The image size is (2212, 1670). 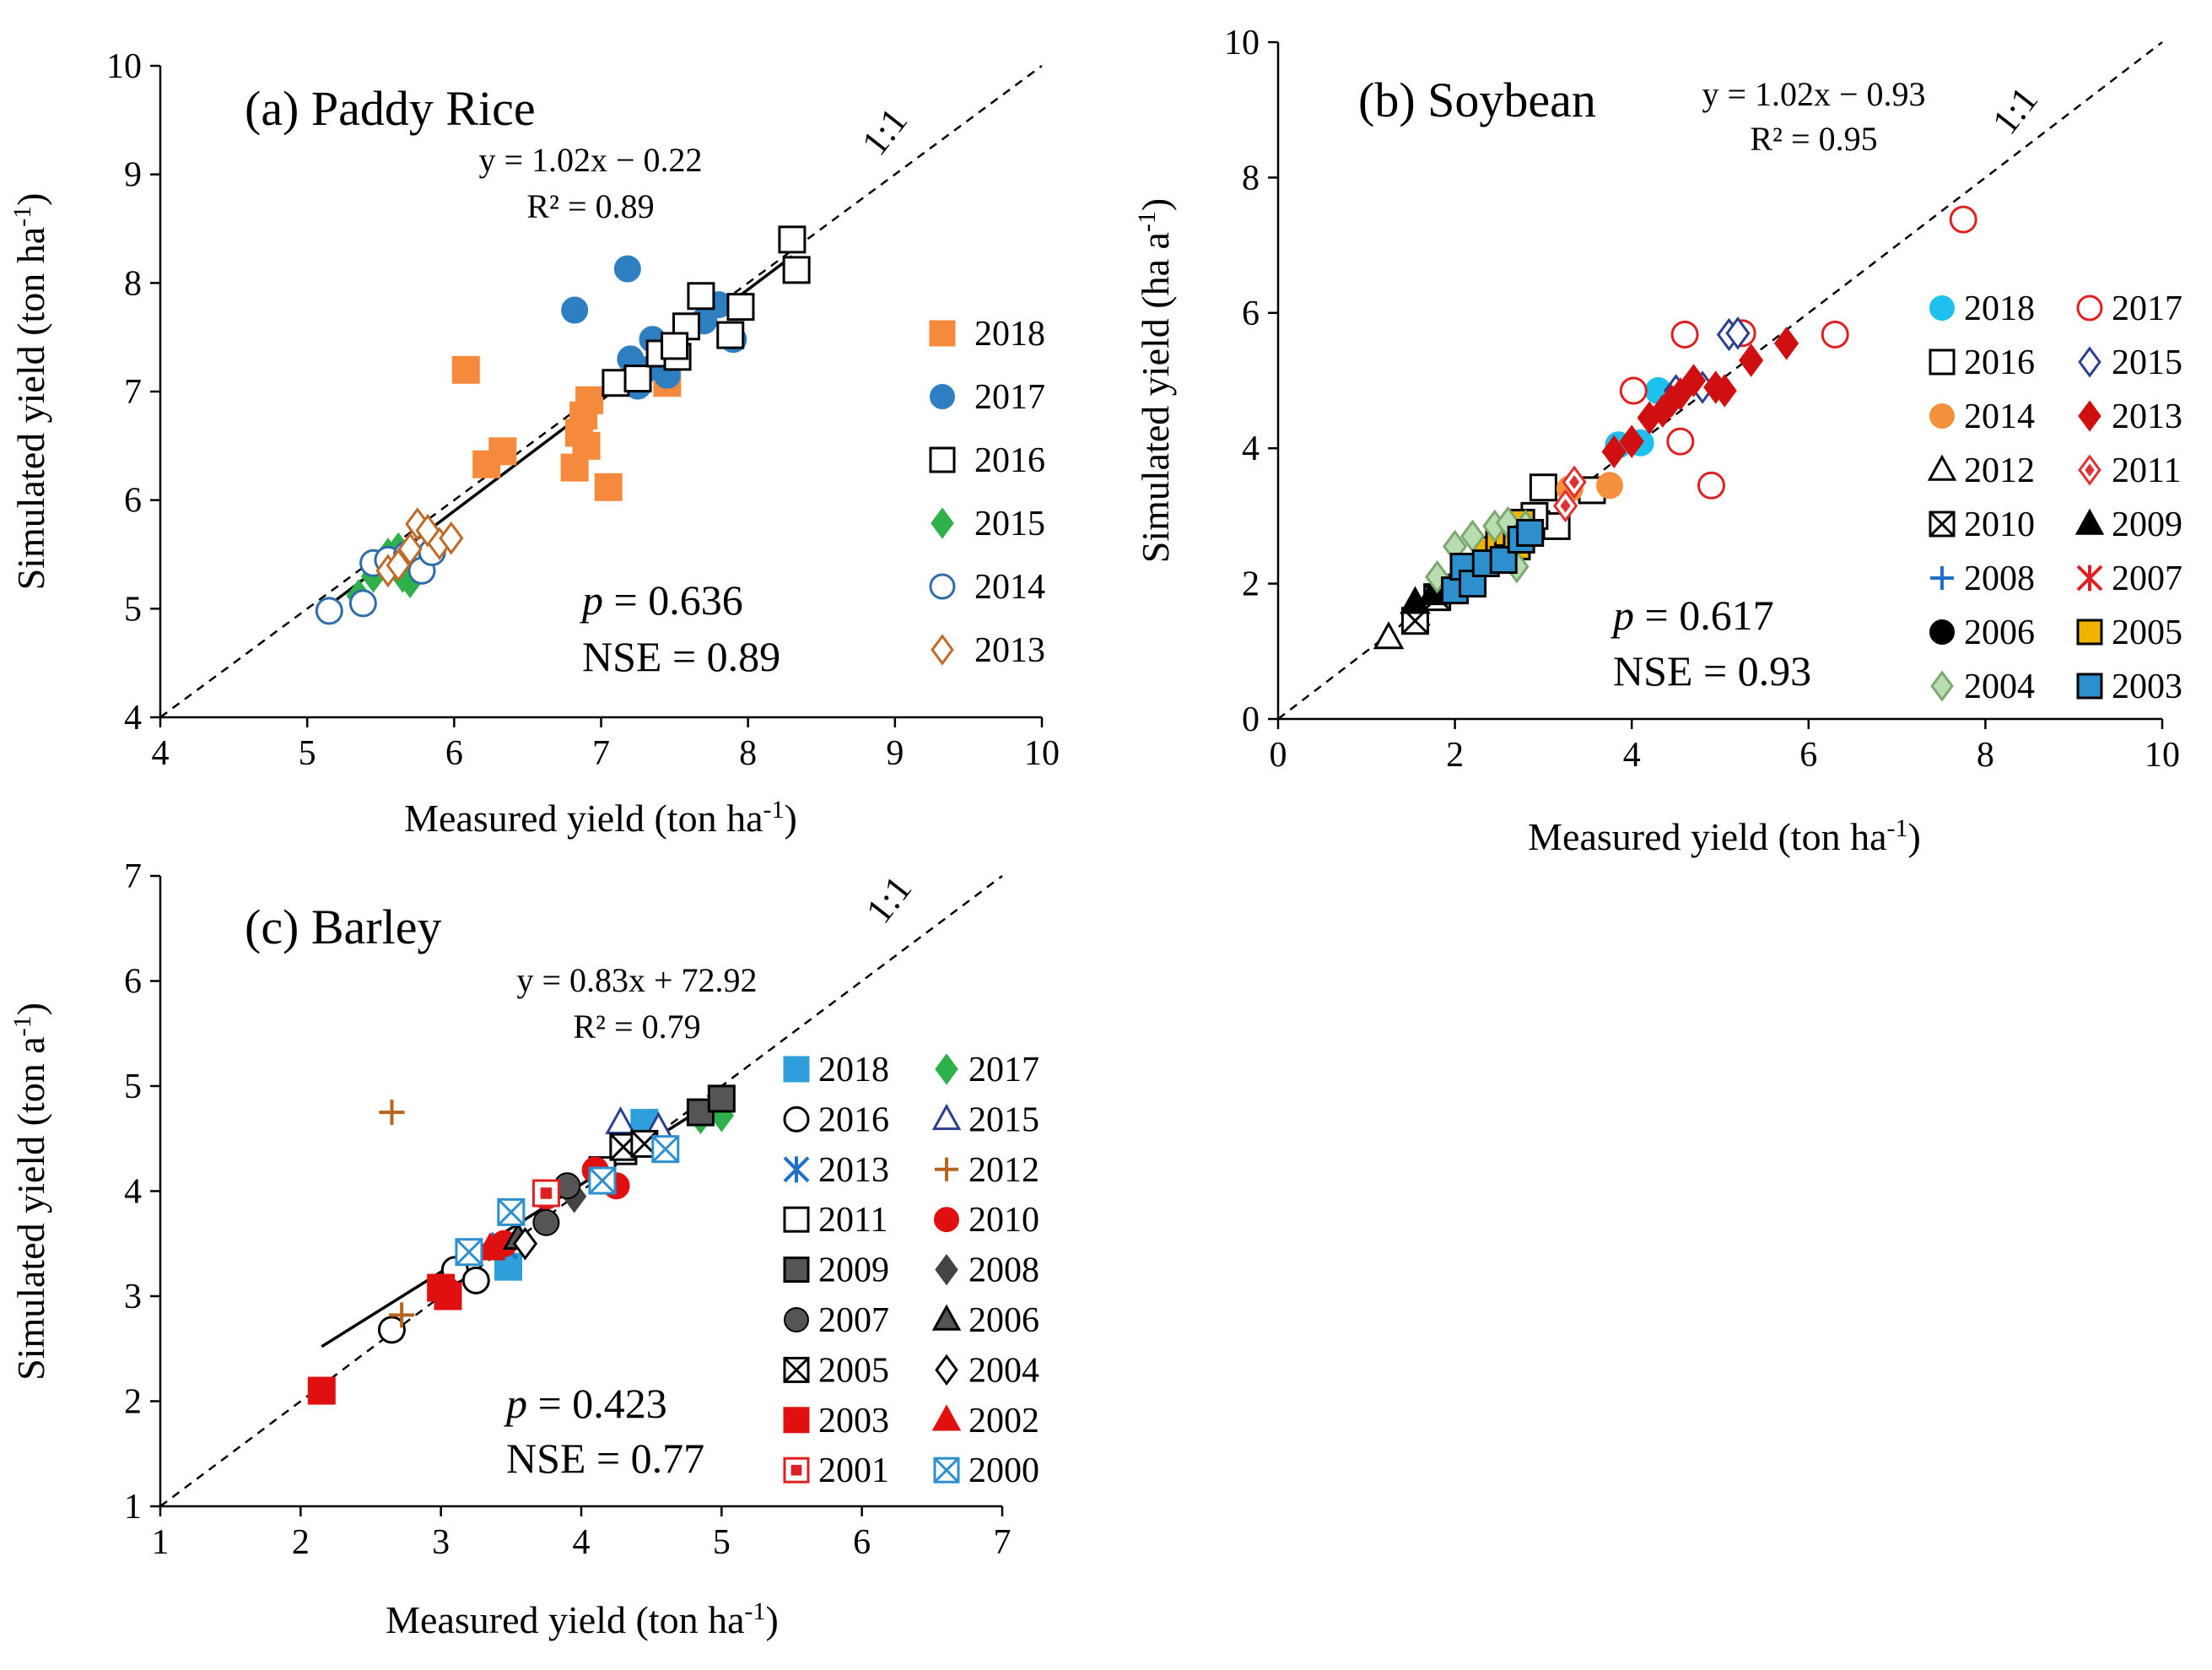 What do you see at coordinates (1942, 578) in the screenshot?
I see `legend-marker-2008` at bounding box center [1942, 578].